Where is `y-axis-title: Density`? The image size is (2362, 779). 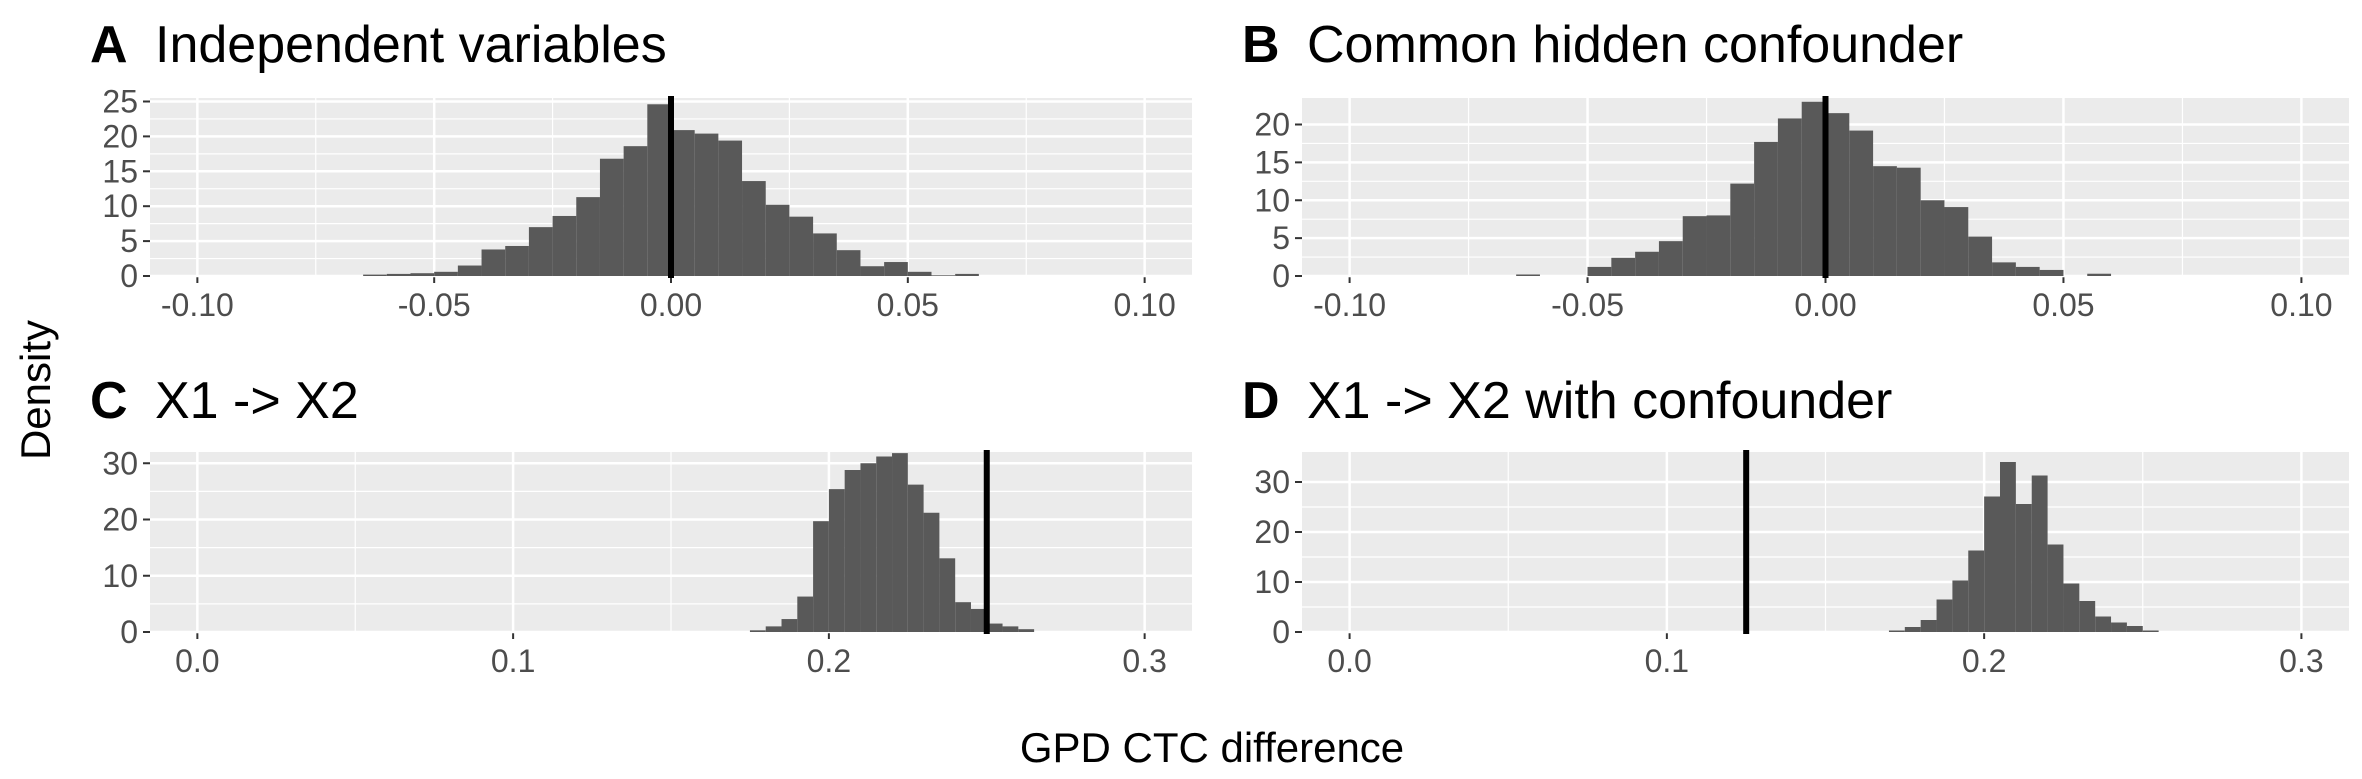 y-axis-title: Density is located at coordinates (35, 390).